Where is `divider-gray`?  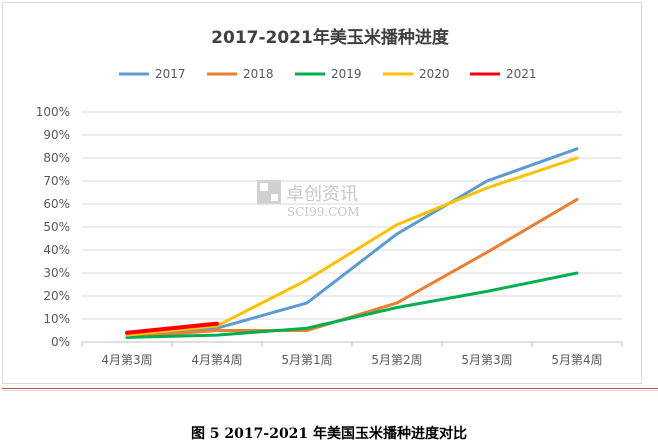 divider-gray is located at coordinates (330, 390).